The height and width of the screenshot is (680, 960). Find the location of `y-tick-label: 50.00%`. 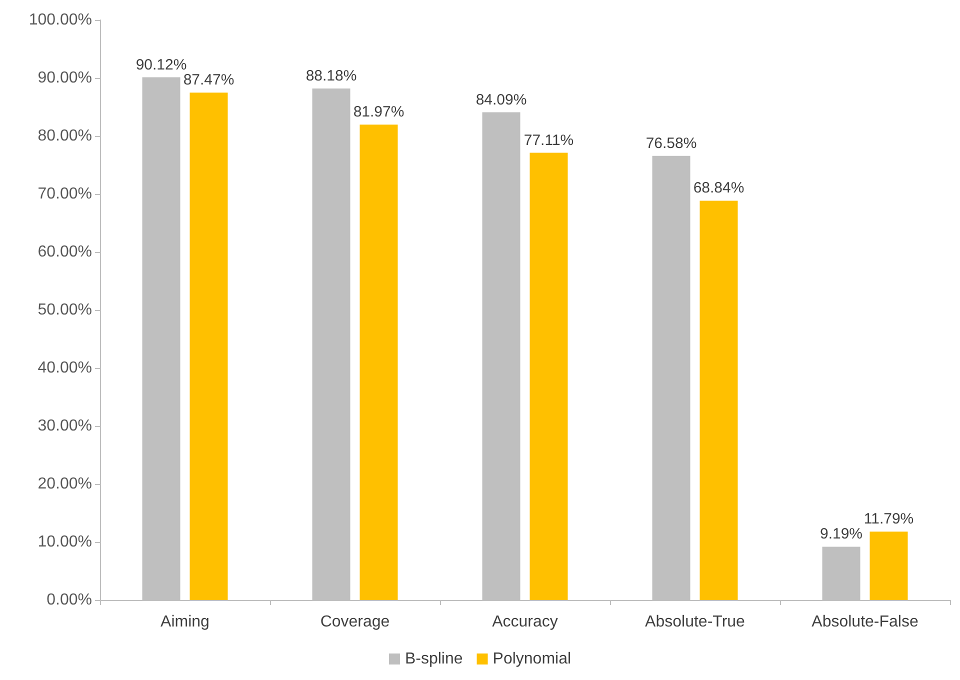

y-tick-label: 50.00% is located at coordinates (65, 310).